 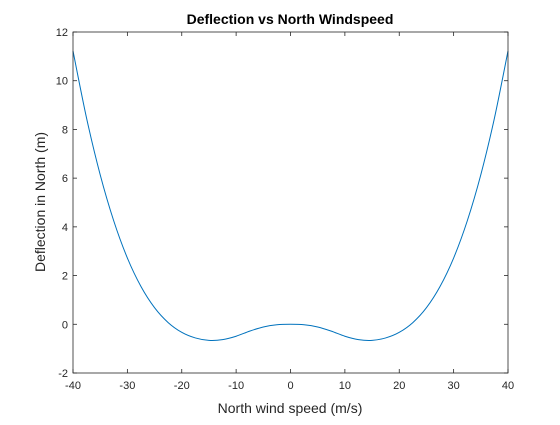 I want to click on x-tick-label: 40, so click(x=508, y=386).